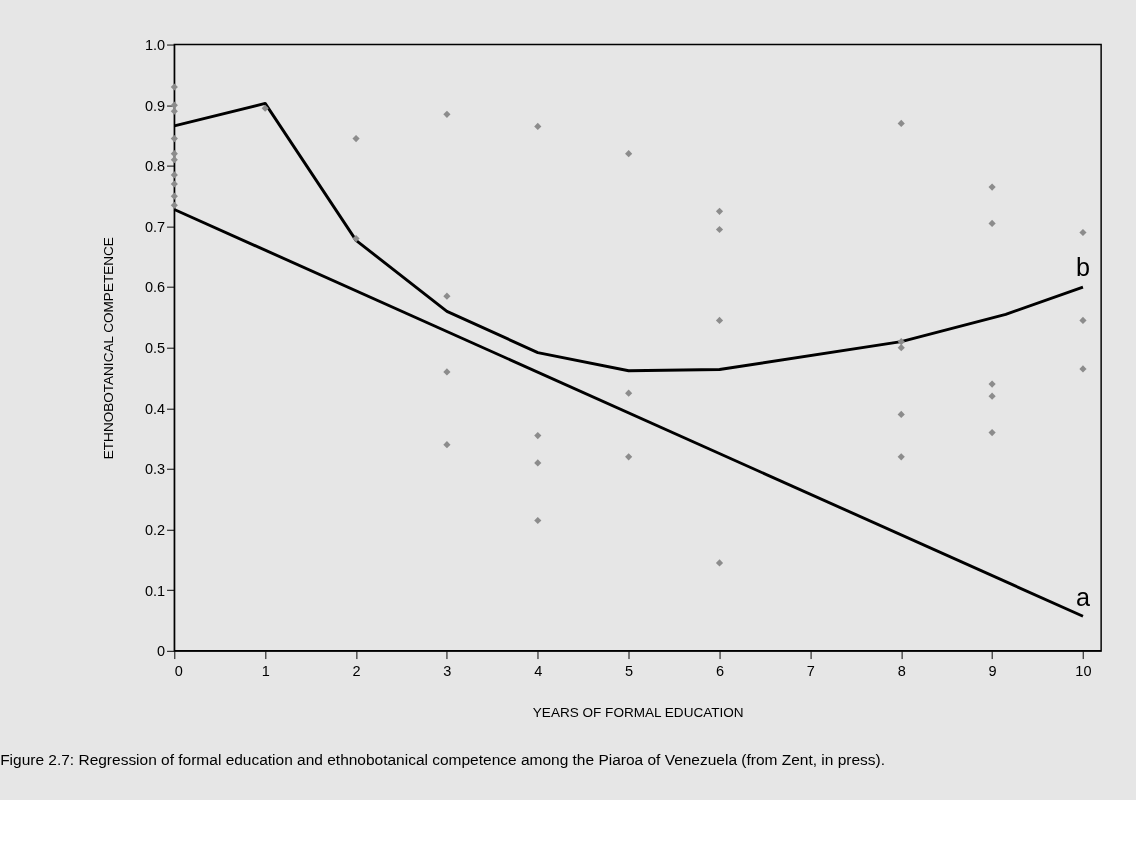  Describe the element at coordinates (538, 671) in the screenshot. I see `x-tick-label: 4` at that location.